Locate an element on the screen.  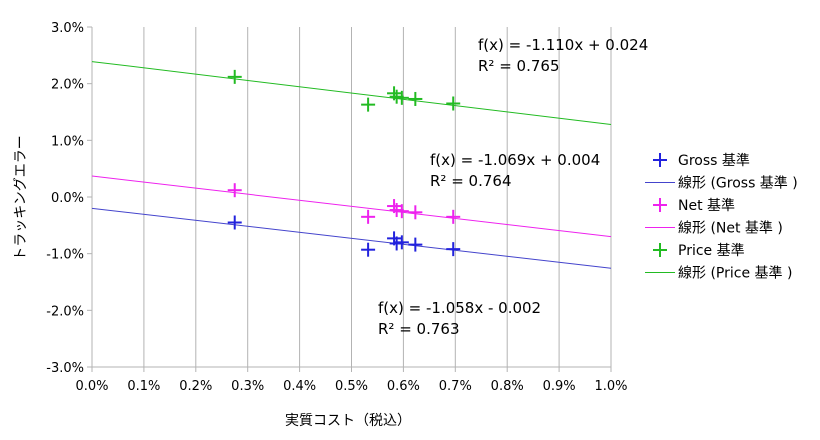
data-points is located at coordinates (344, 163).